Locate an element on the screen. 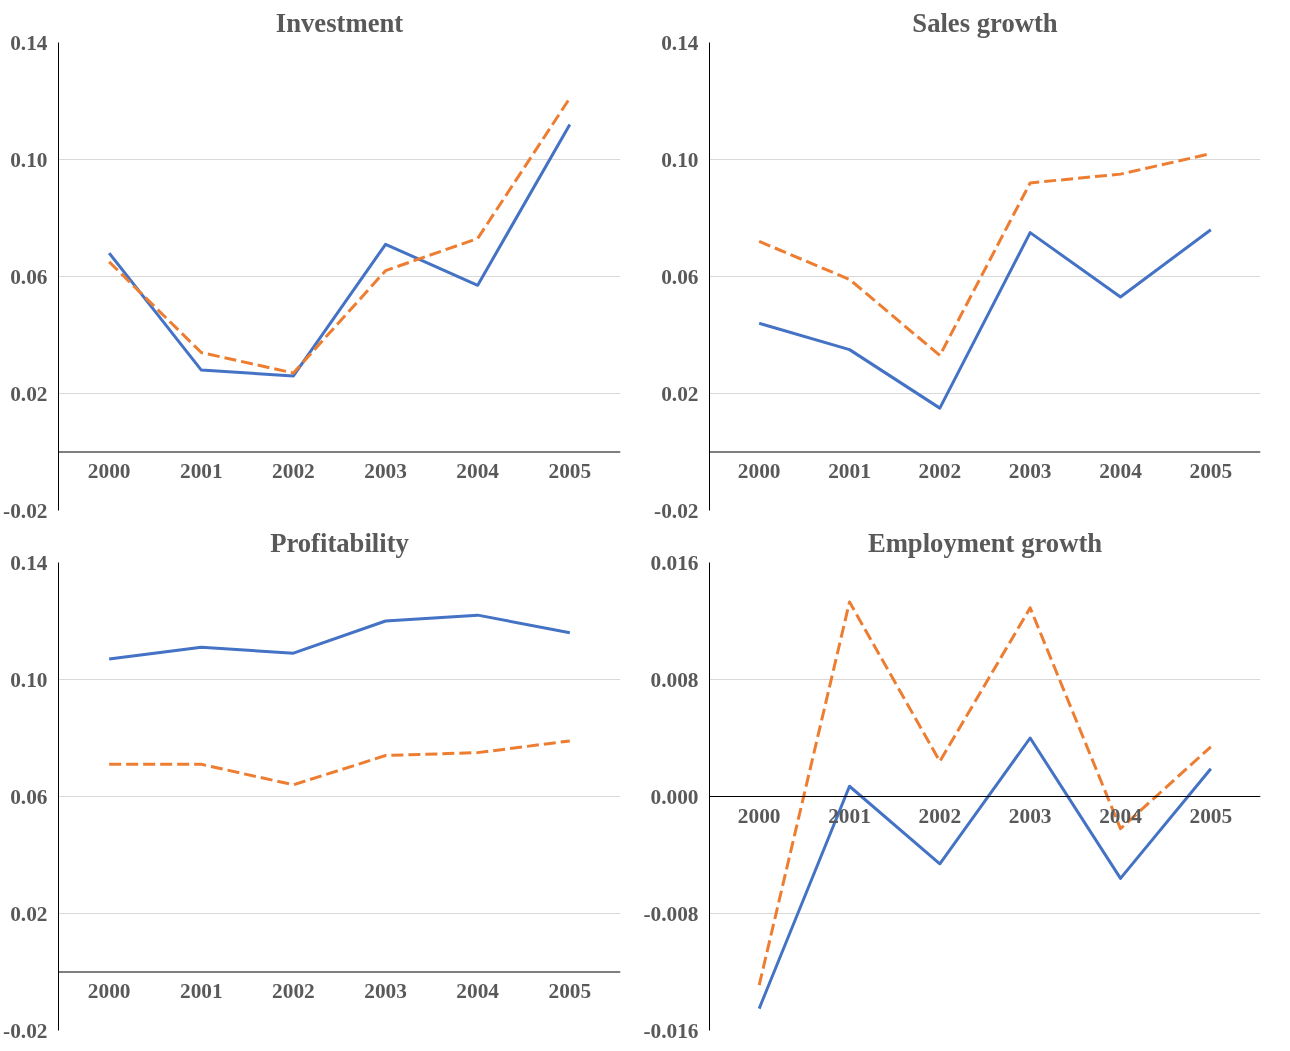 The height and width of the screenshot is (1051, 1290). y-tick-label: 0.016 is located at coordinates (674, 562).